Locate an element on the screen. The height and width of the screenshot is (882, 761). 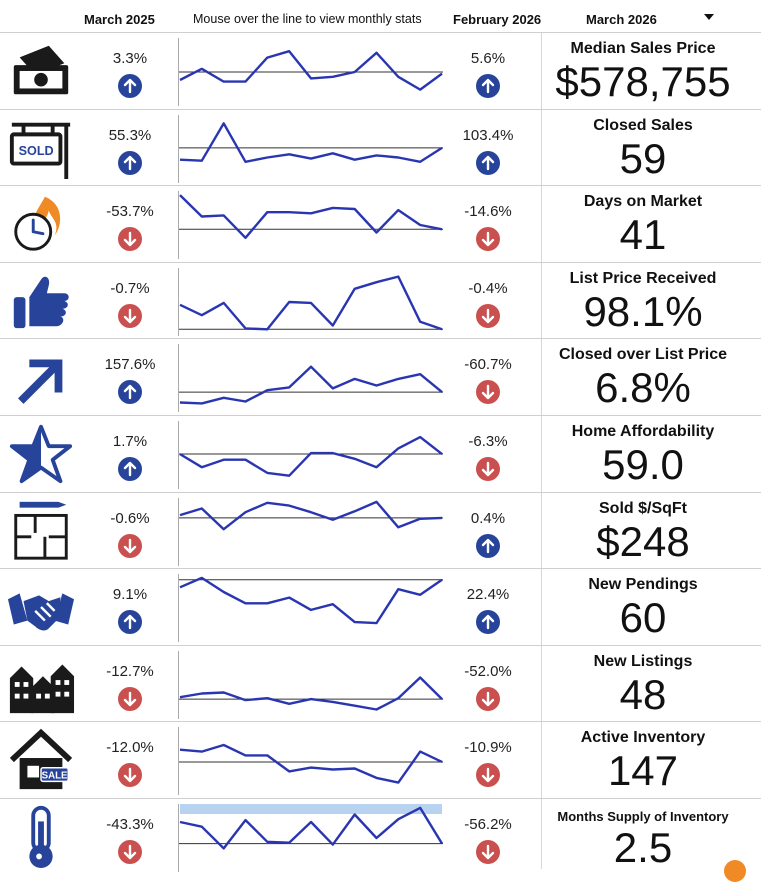
metric-summary: Active Inventory 147 is located at coordinates (643, 759).